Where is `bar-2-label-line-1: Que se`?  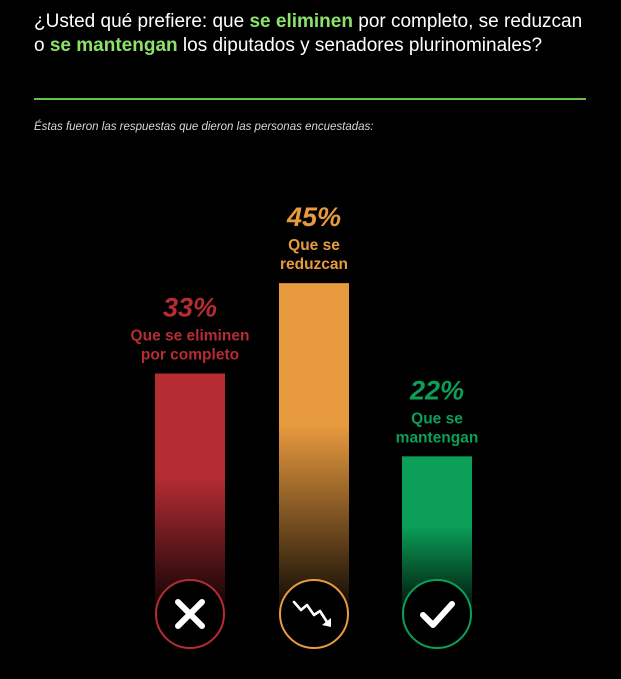
bar-2-label-line-1: Que se is located at coordinates (314, 245).